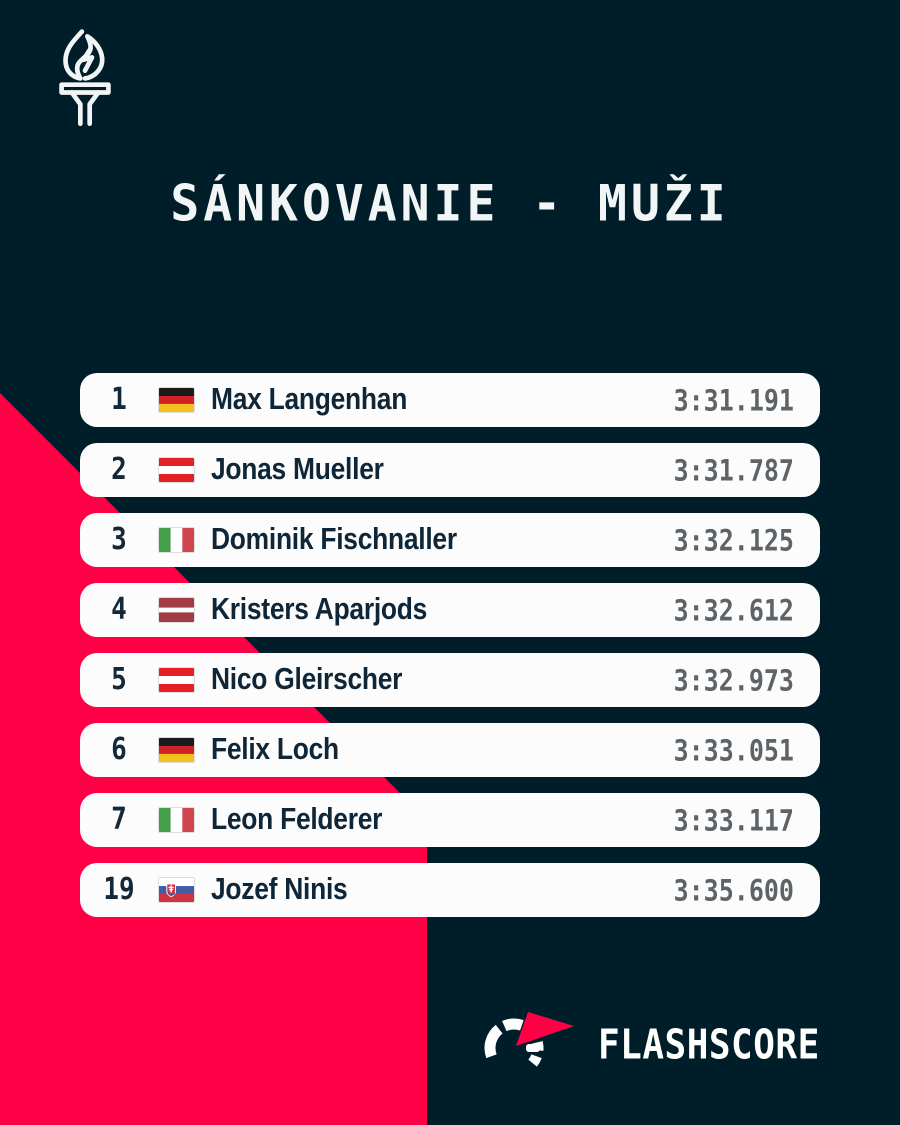 This screenshot has width=900, height=1125. What do you see at coordinates (733, 540) in the screenshot?
I see `row-time: 3:32.125` at bounding box center [733, 540].